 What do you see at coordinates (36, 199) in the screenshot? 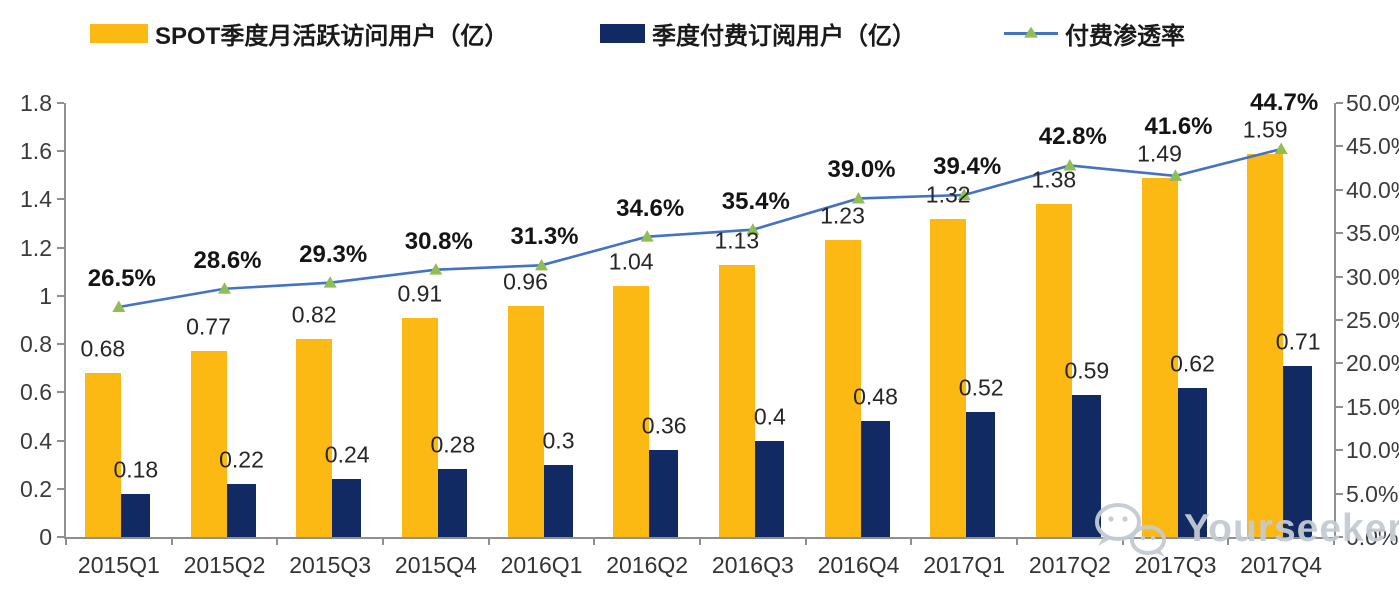
I see `y-tick-label-left: 1.4` at bounding box center [36, 199].